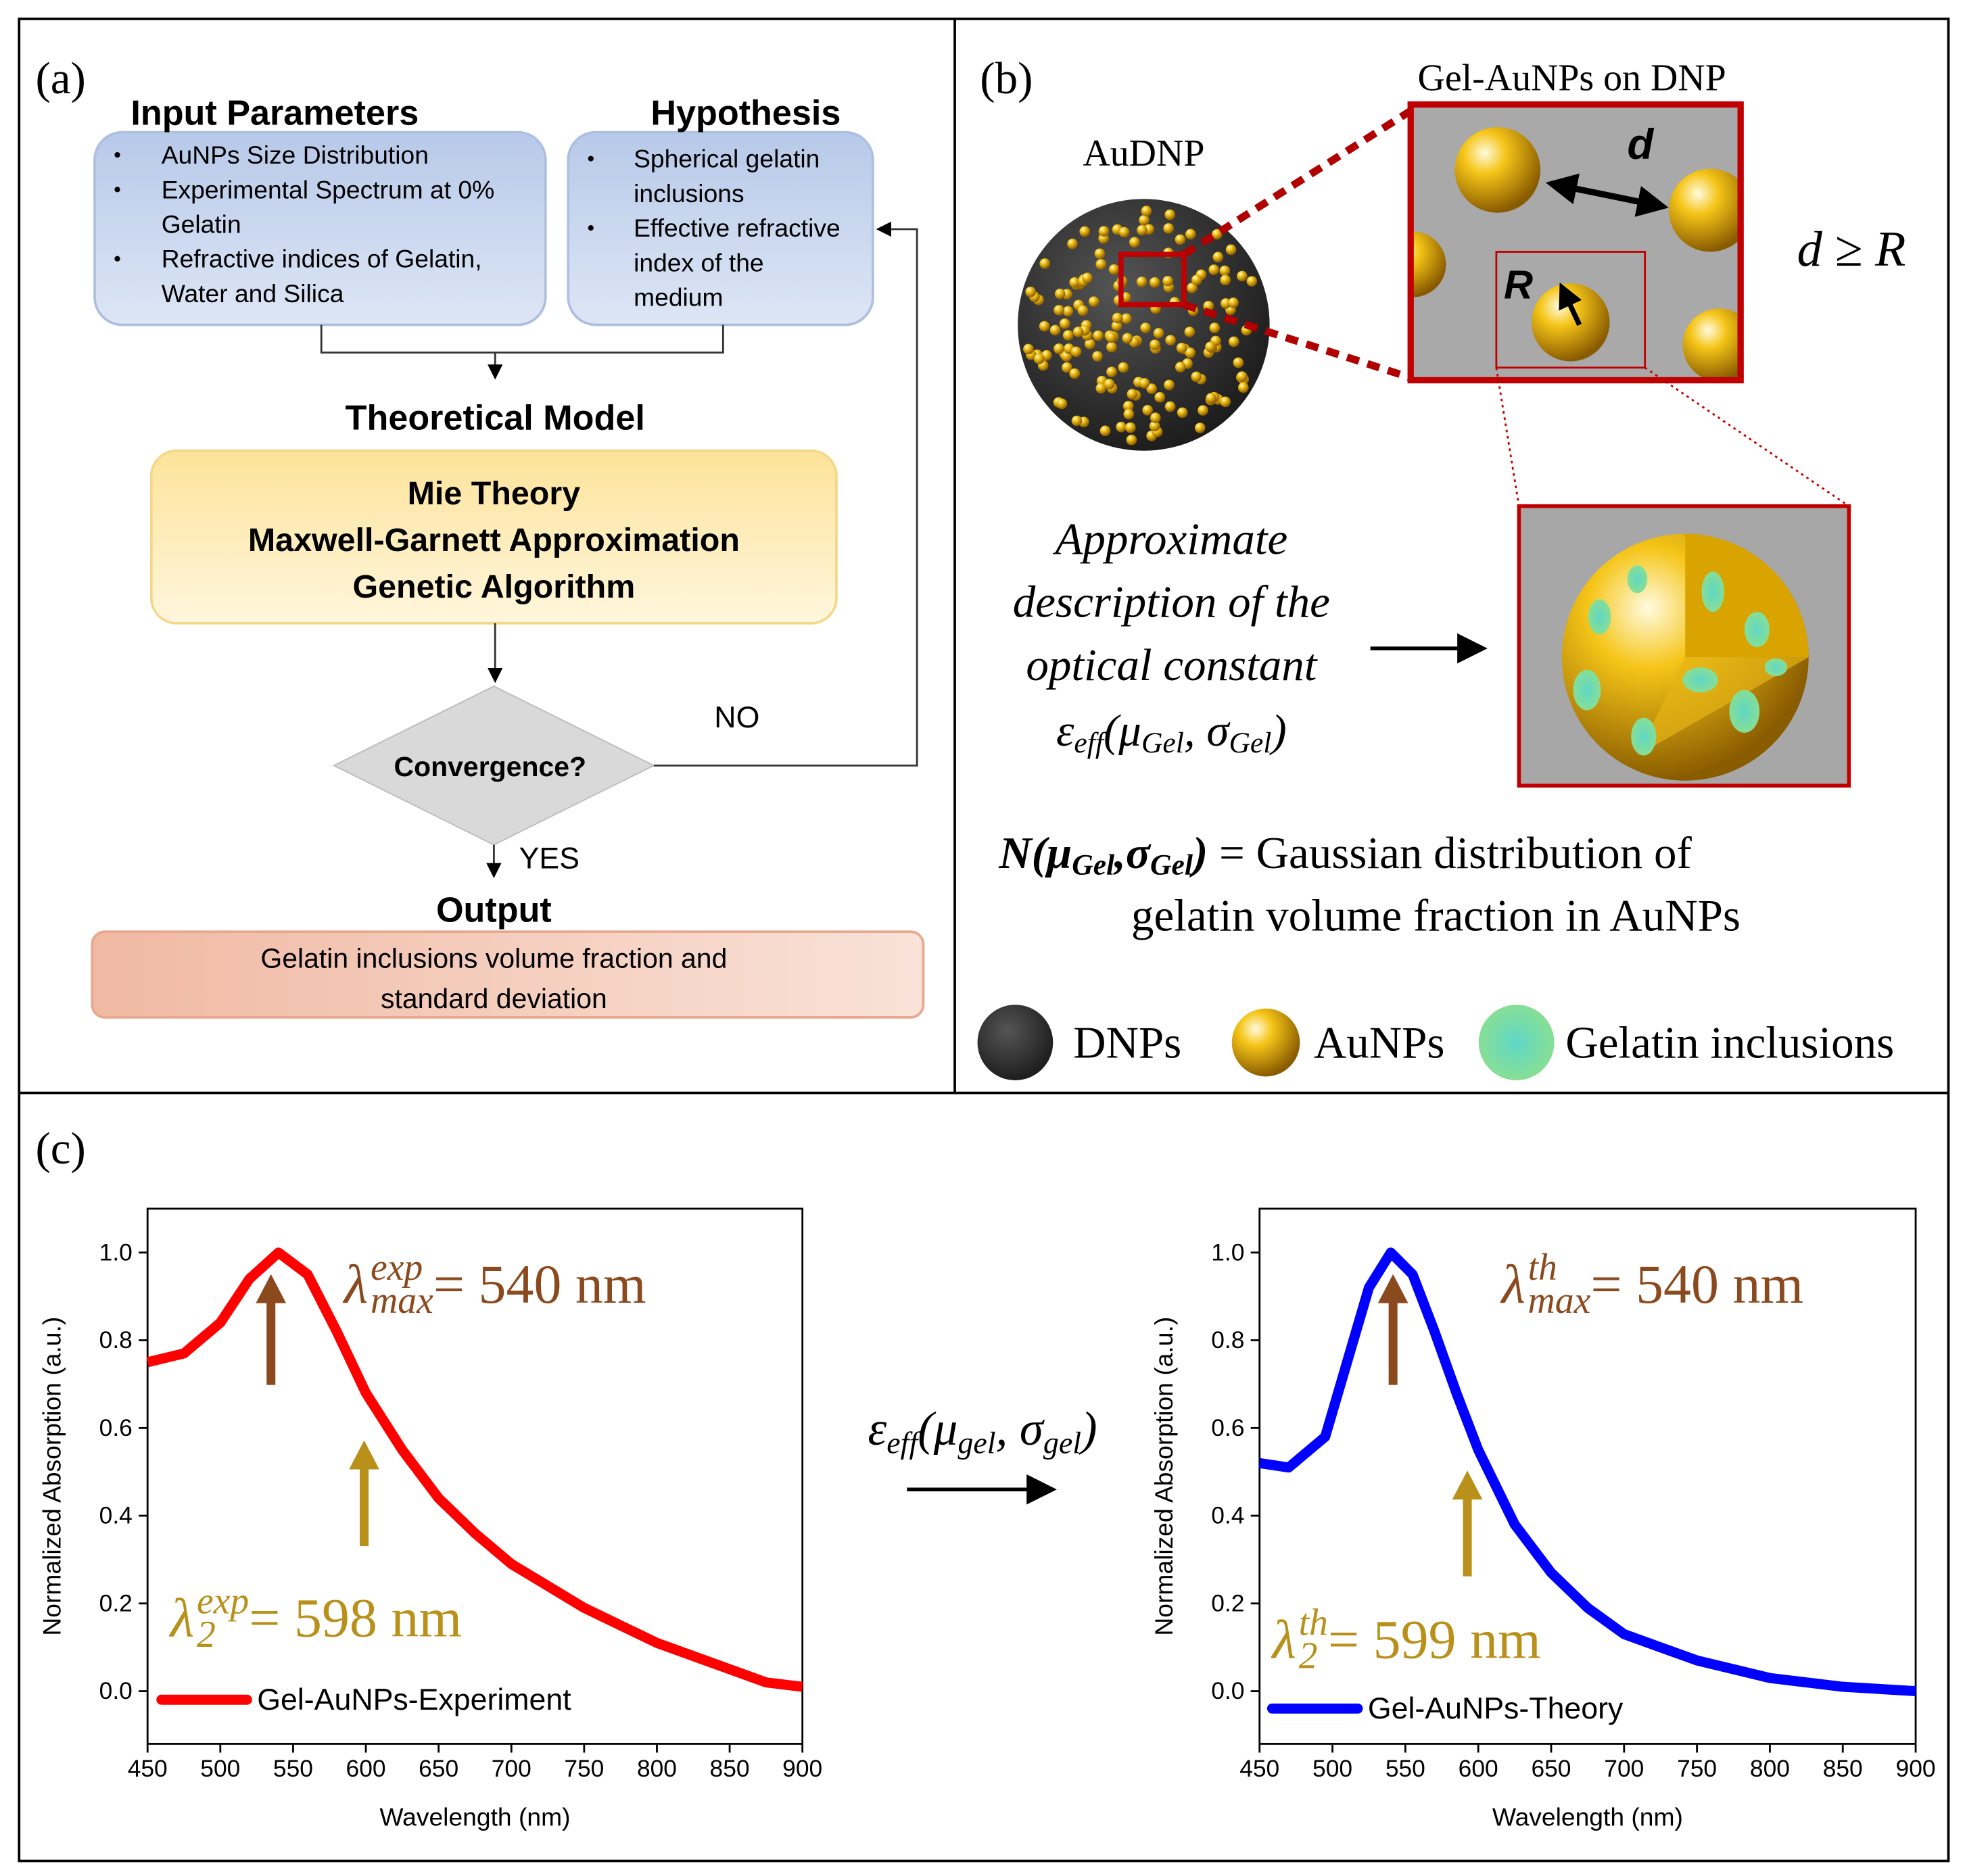 This screenshot has height=1876, width=1965. What do you see at coordinates (1133, 852) in the screenshot?
I see `math-part: ,σ` at bounding box center [1133, 852].